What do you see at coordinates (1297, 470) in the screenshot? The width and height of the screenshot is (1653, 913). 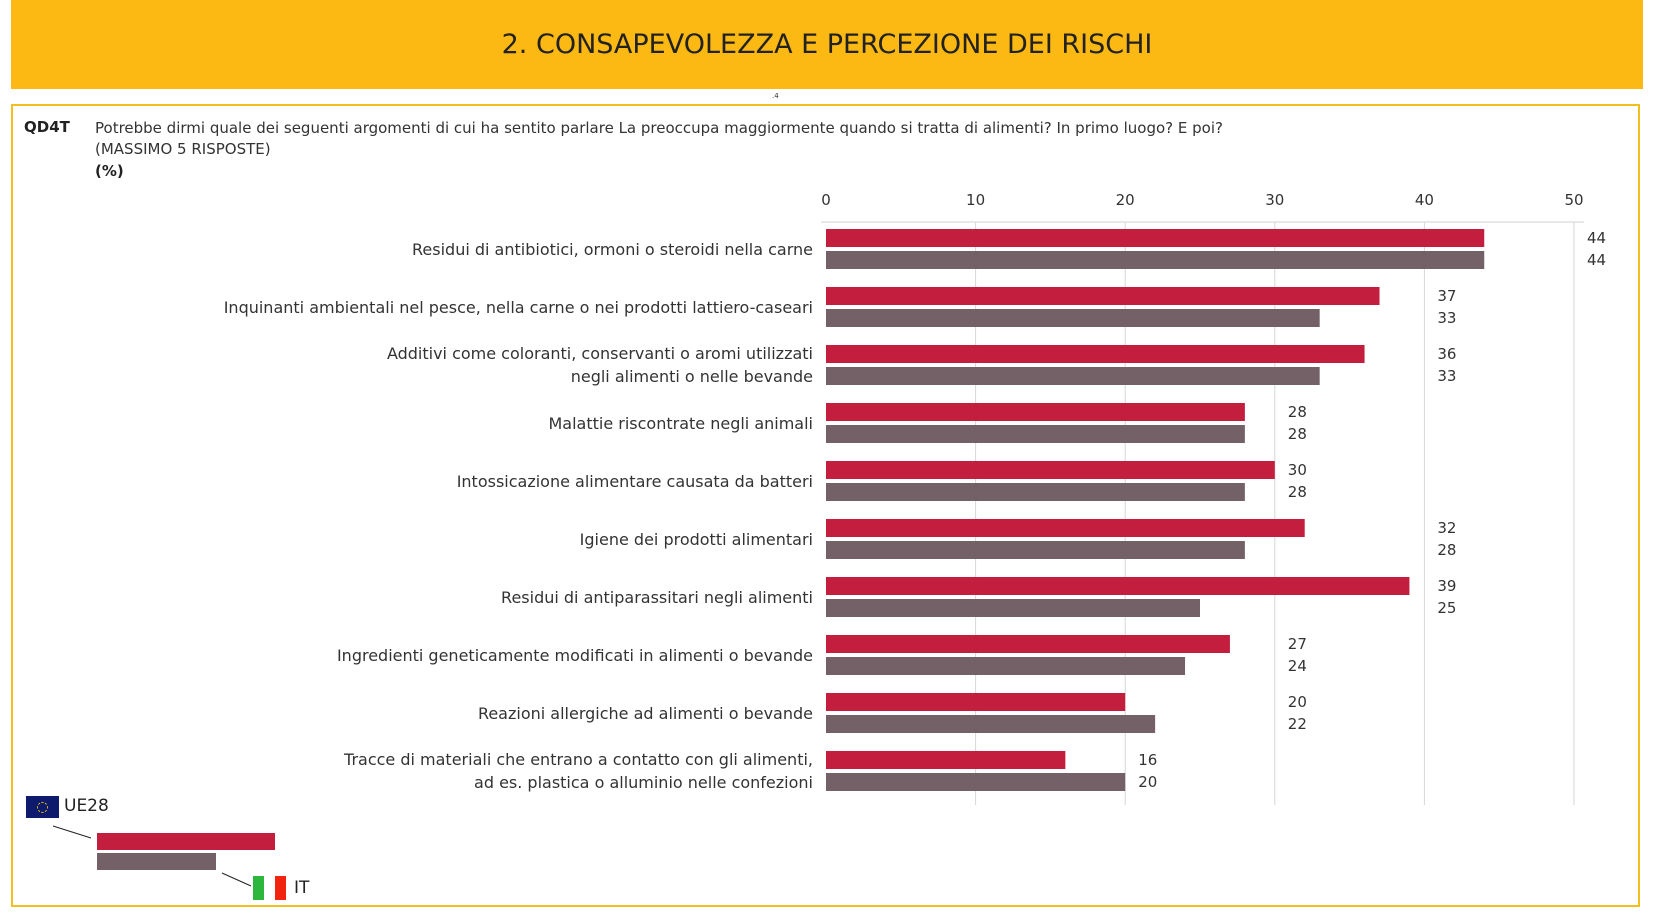 I see `data-label: 30` at bounding box center [1297, 470].